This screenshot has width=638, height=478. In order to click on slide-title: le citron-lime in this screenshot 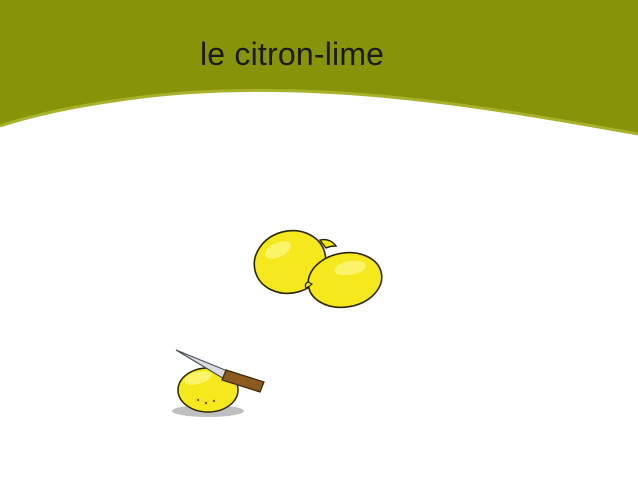, I will do `click(292, 54)`.